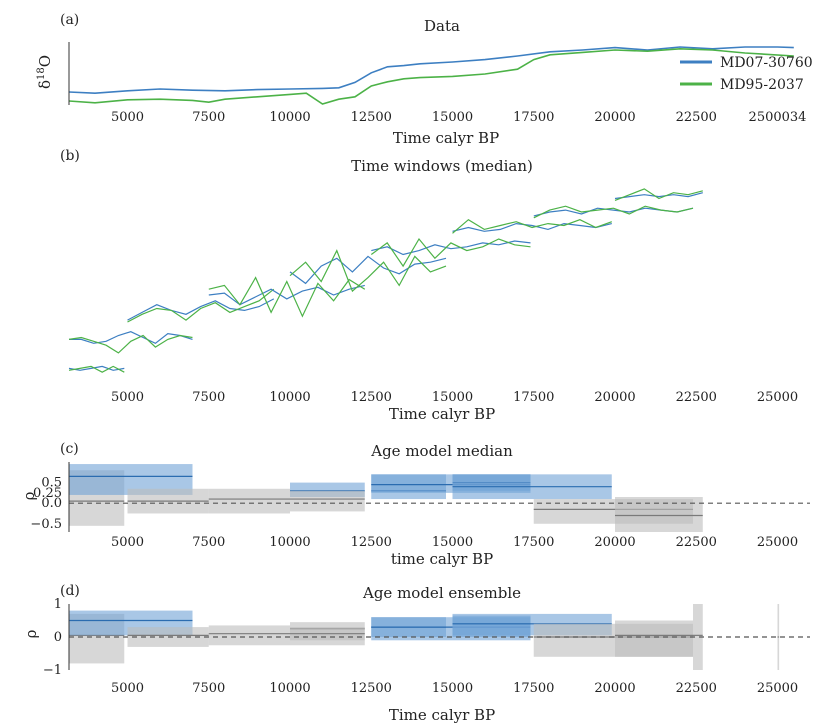 The height and width of the screenshot is (727, 830). Describe the element at coordinates (201, 309) in the screenshot. I see `window-line-2-blue` at that location.